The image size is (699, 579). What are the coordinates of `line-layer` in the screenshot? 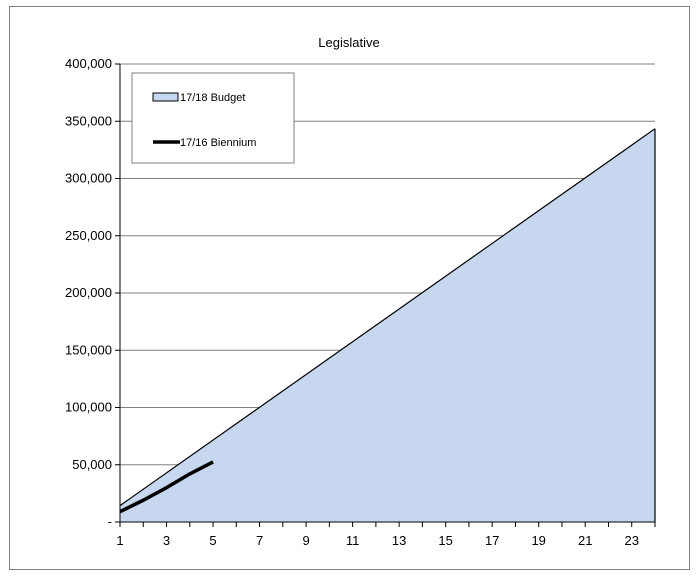 It's located at (166, 487).